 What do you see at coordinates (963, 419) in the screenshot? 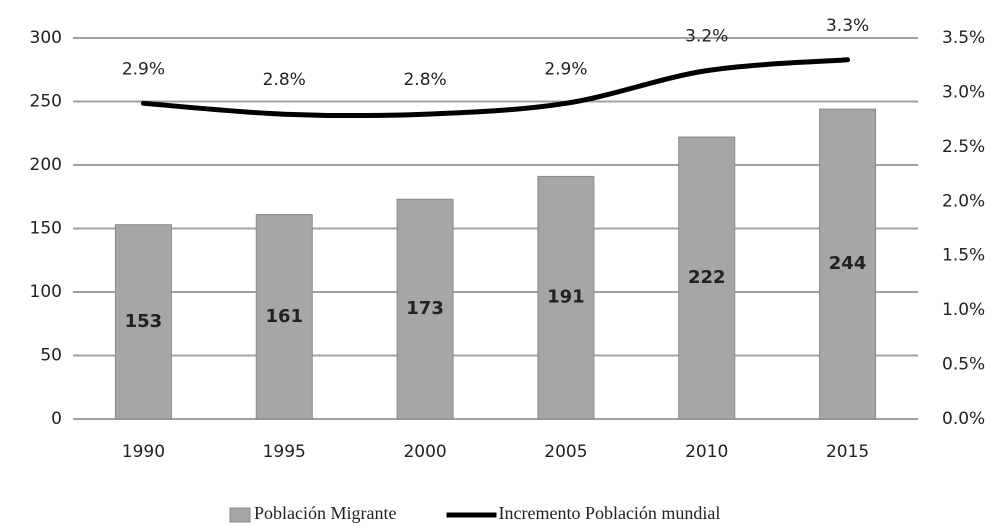
I see `y2-tick-label: 0.0%` at bounding box center [963, 419].